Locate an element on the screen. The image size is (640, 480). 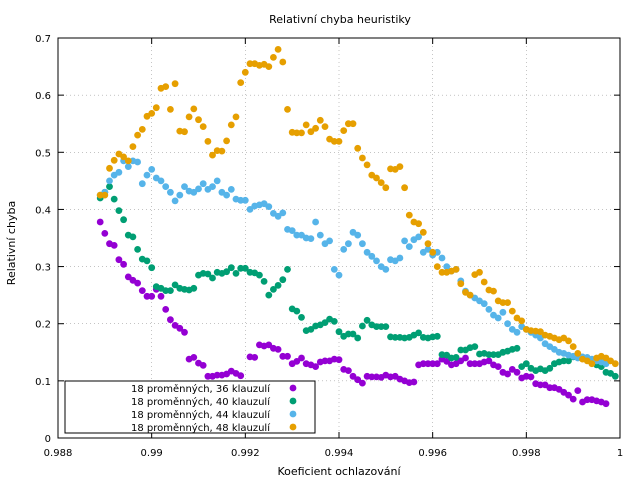
y-axis-label: Relativní chyba is located at coordinates (11, 243).